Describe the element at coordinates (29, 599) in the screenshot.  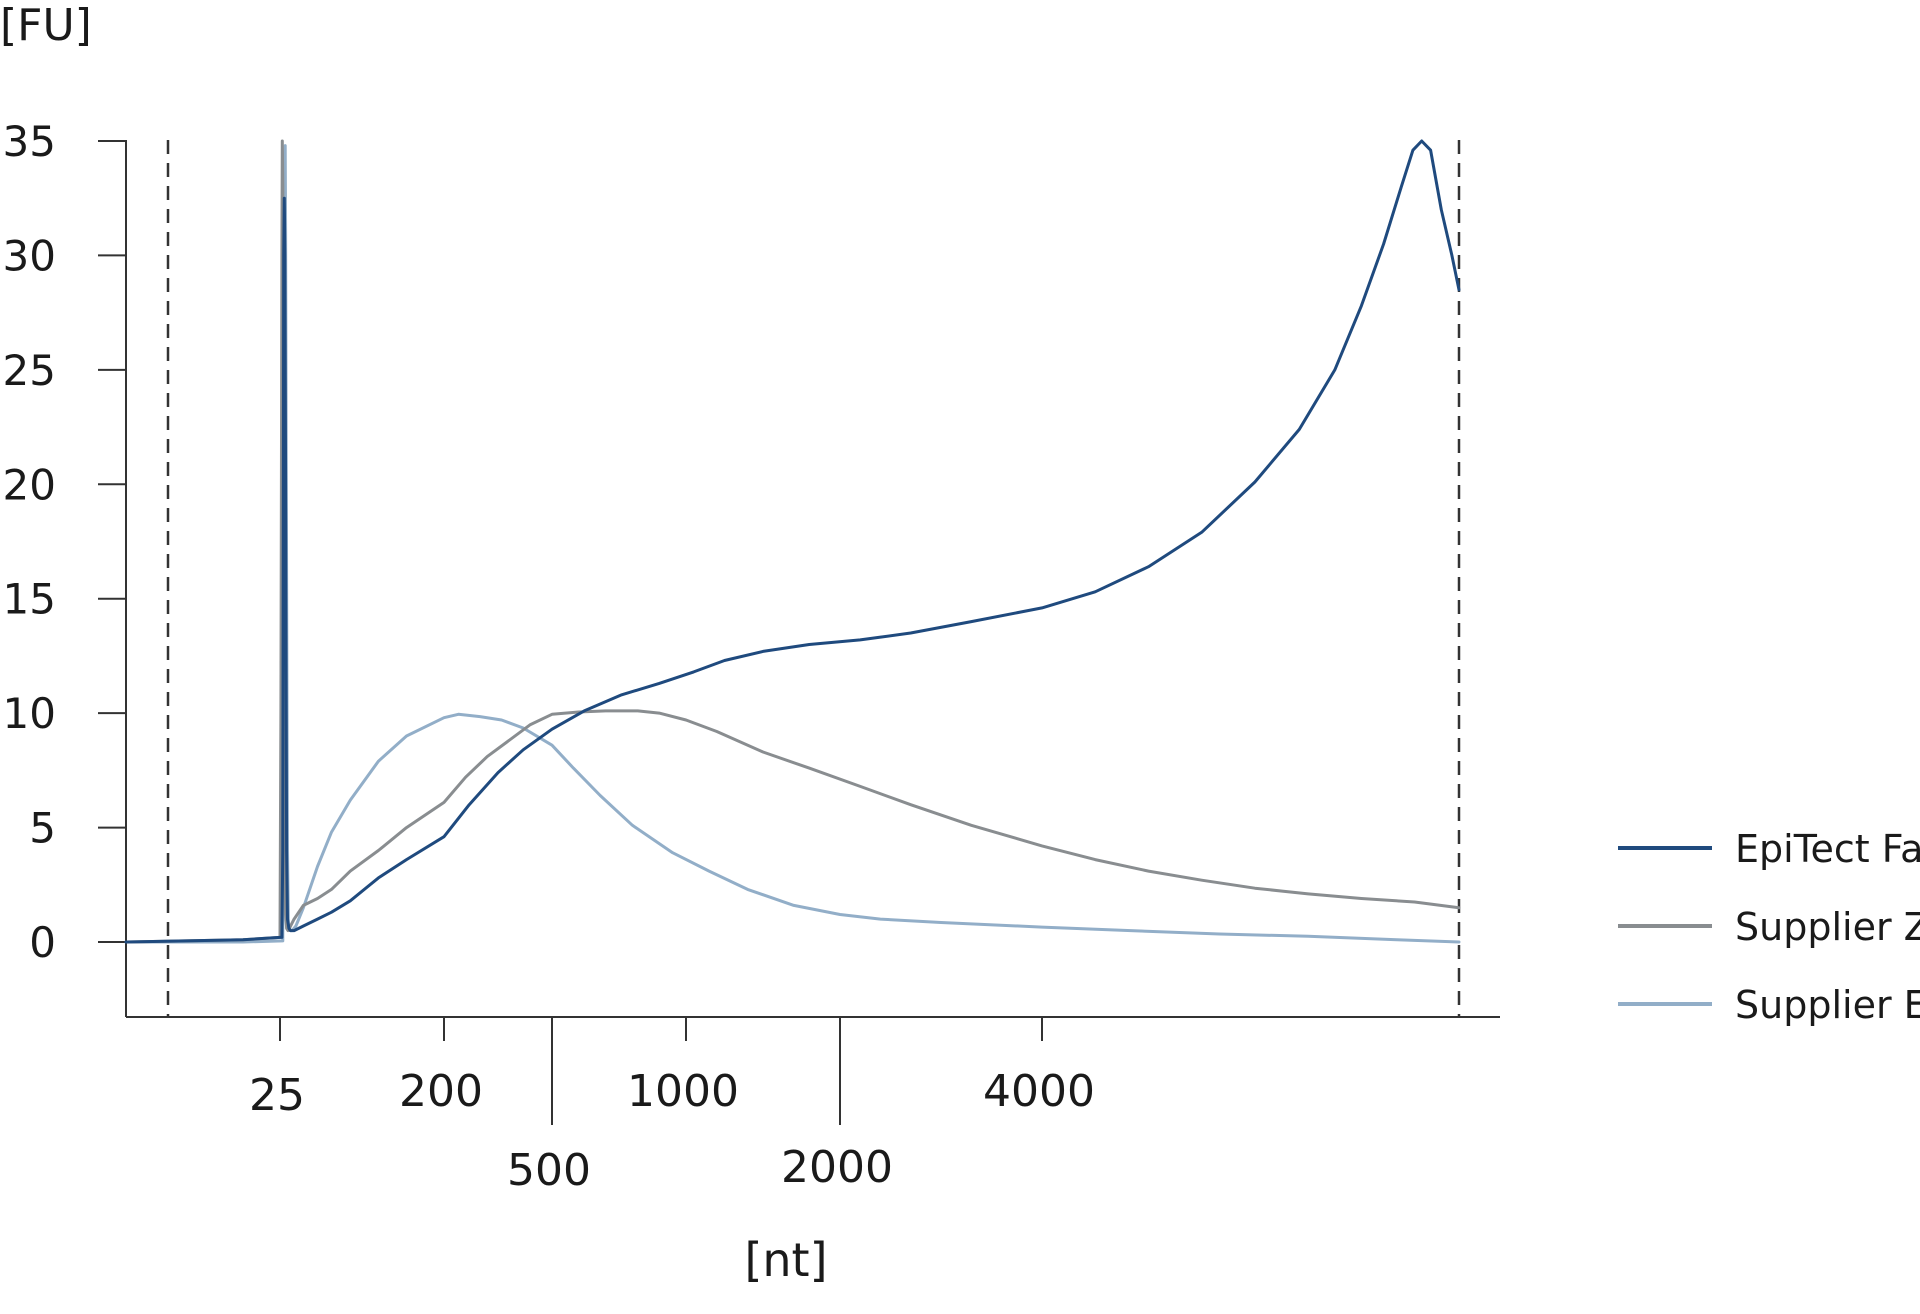
I see `y-tick-label: 15` at that location.